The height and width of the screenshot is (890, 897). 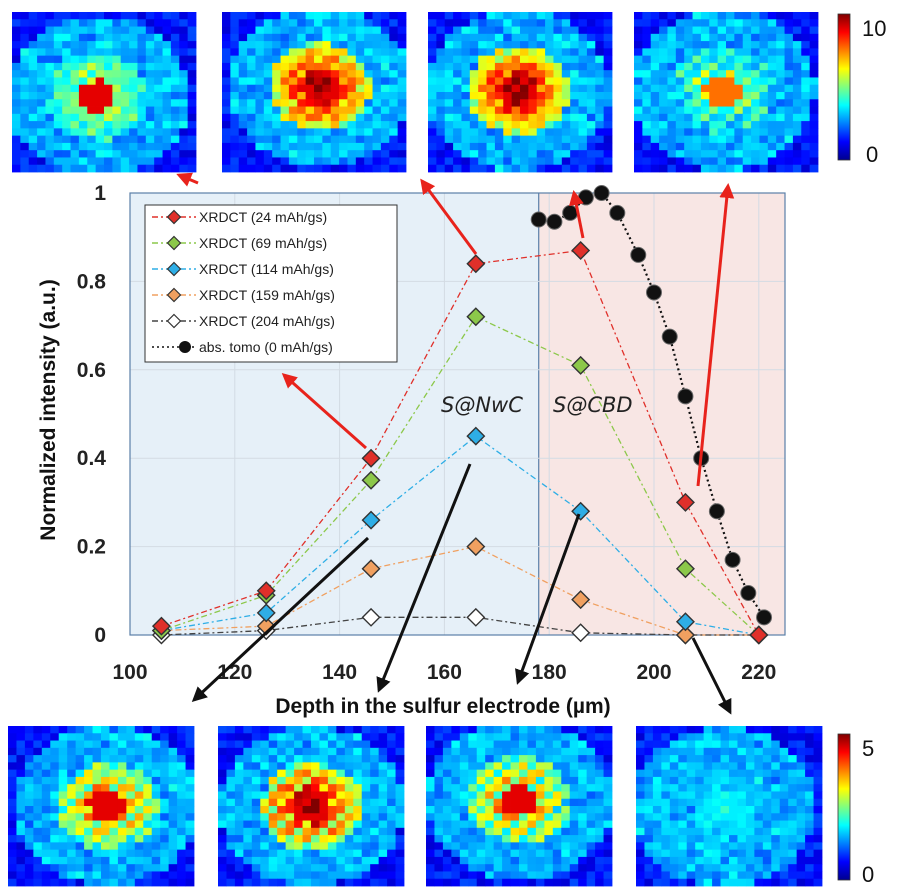 What do you see at coordinates (861, 90) in the screenshot?
I see `top-colorbar: 10 0` at bounding box center [861, 90].